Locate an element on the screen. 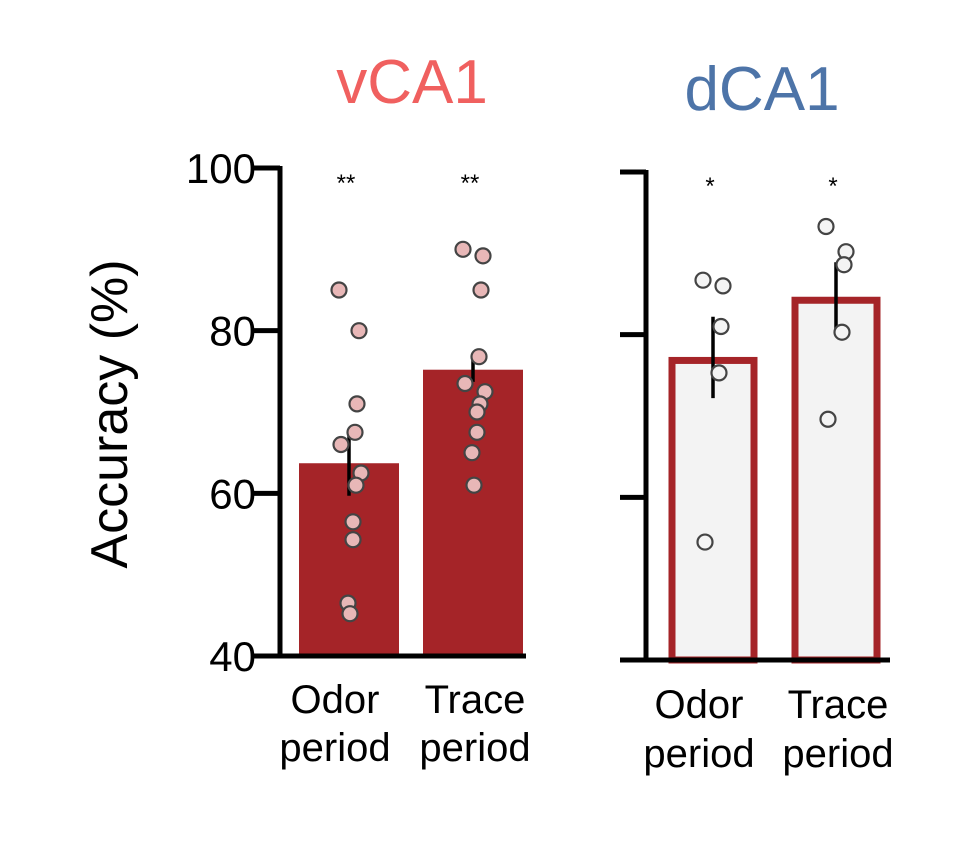 This screenshot has height=858, width=964. panel-1-category-2-line2: period is located at coordinates (474, 748).